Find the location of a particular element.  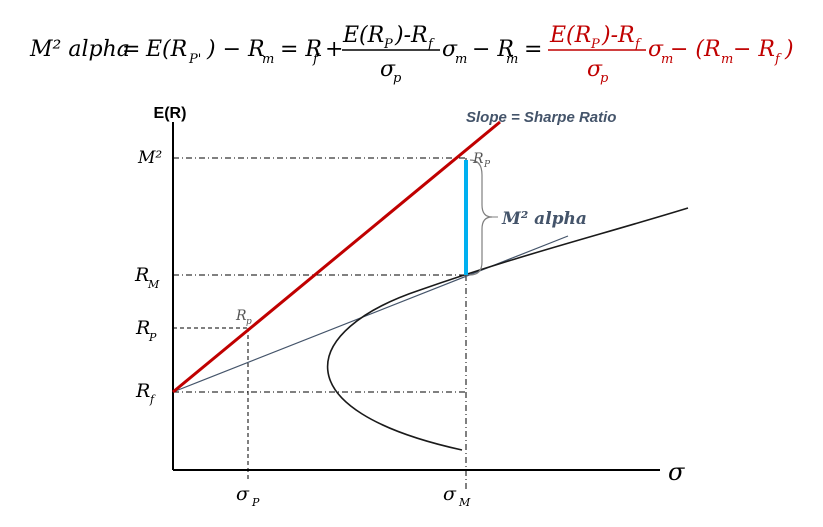

y-axis-label: E(R) is located at coordinates (170, 113).